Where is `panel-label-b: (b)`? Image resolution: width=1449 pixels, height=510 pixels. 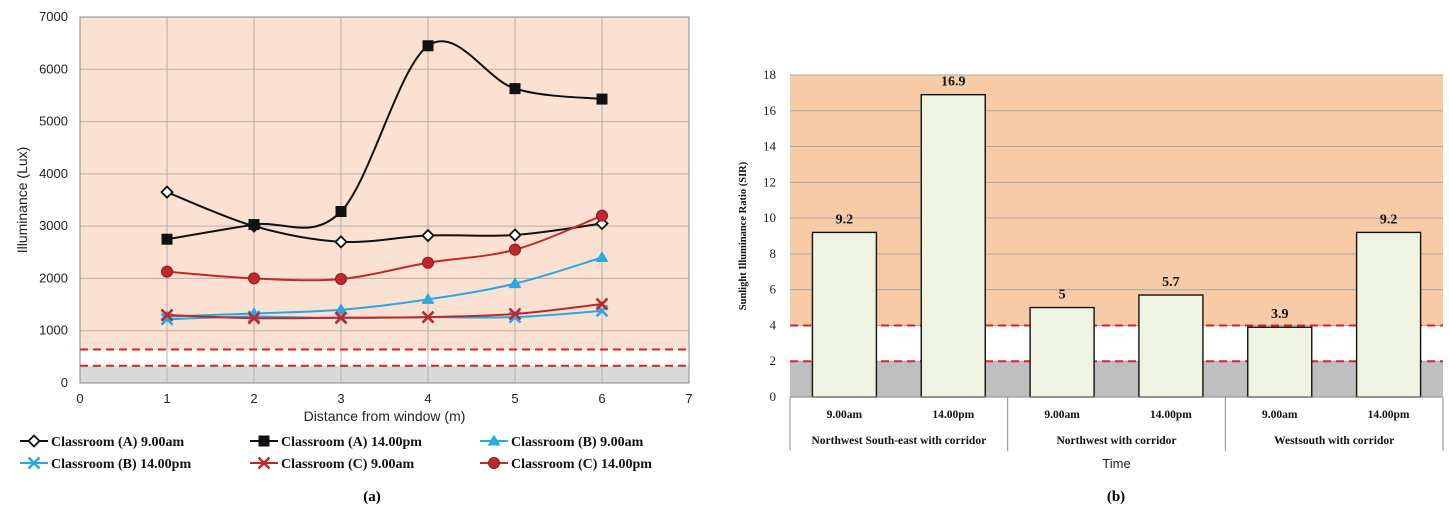
panel-label-b: (b) is located at coordinates (1116, 497).